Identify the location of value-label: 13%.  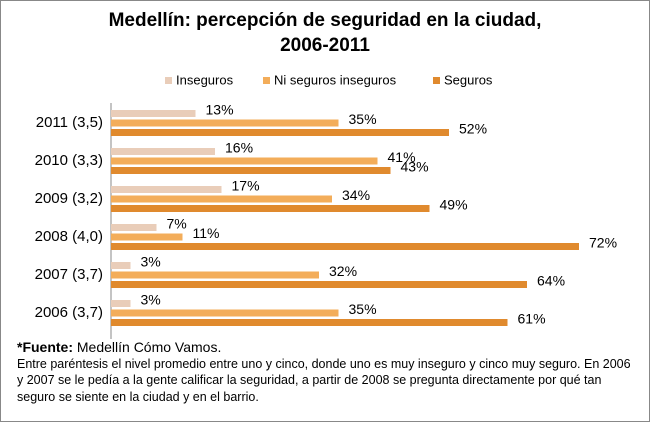
(220, 110).